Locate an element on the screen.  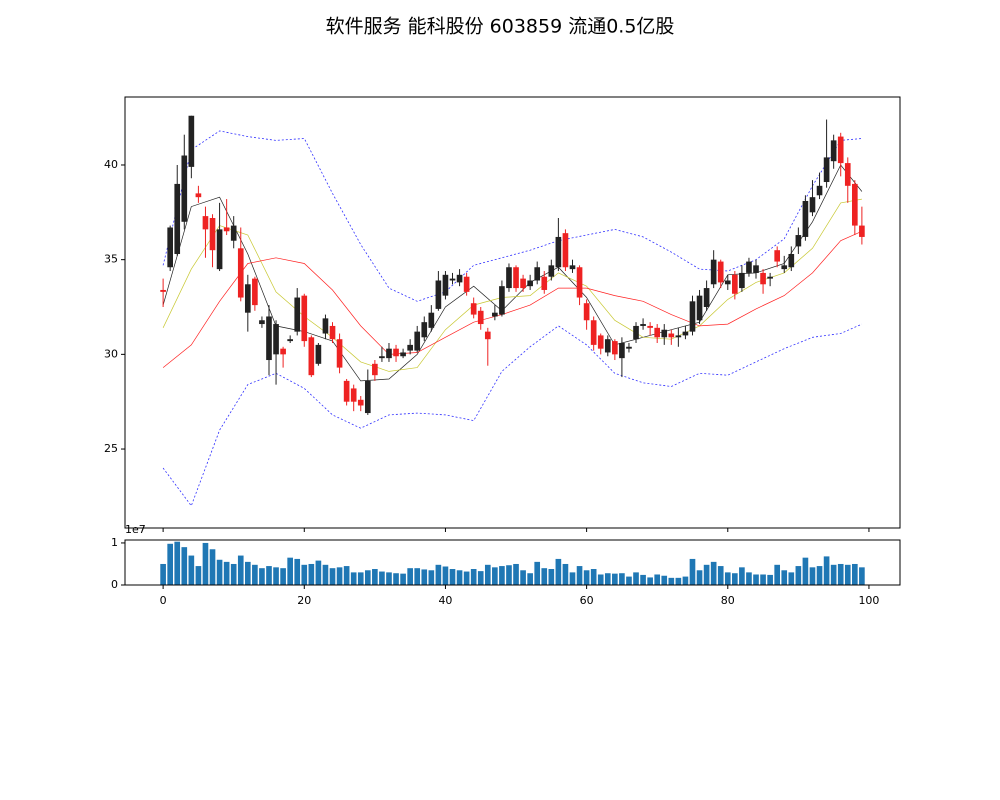
x-tick-label: 80 is located at coordinates (728, 600).